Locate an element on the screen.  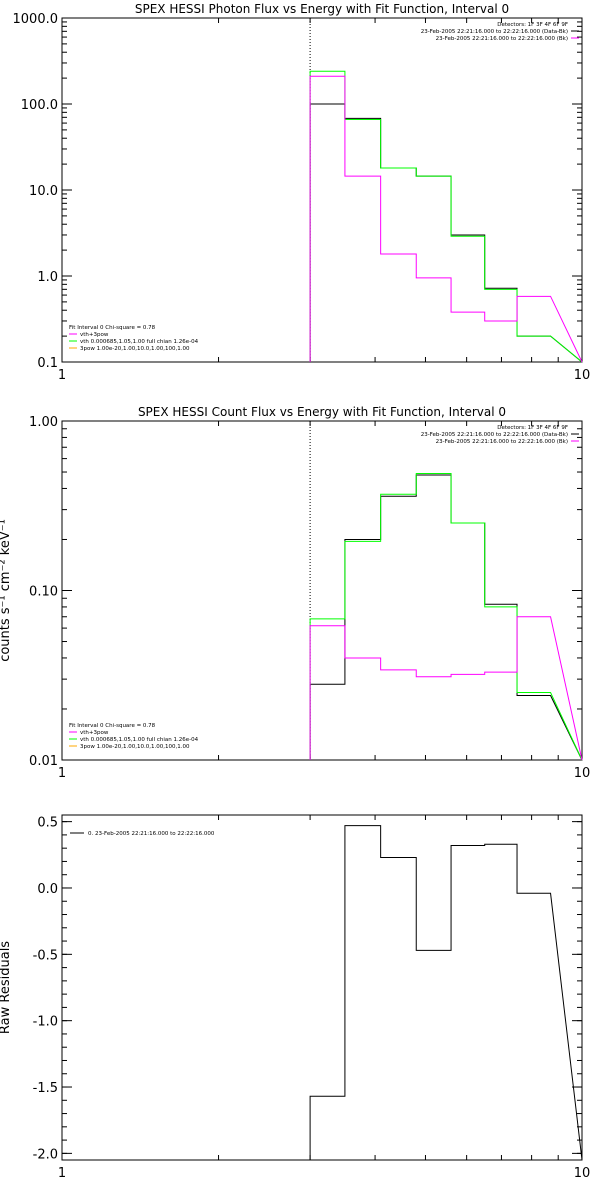
y-tick-label: 1.00 is located at coordinates (43, 422).